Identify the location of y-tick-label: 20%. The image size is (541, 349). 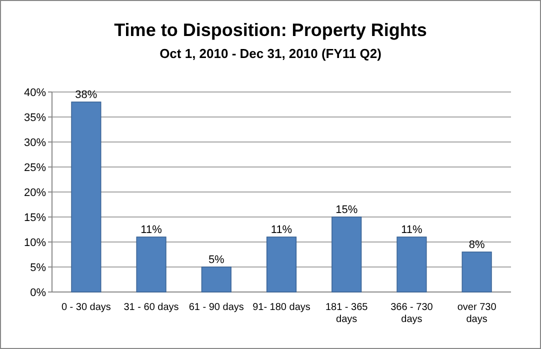
(35, 192).